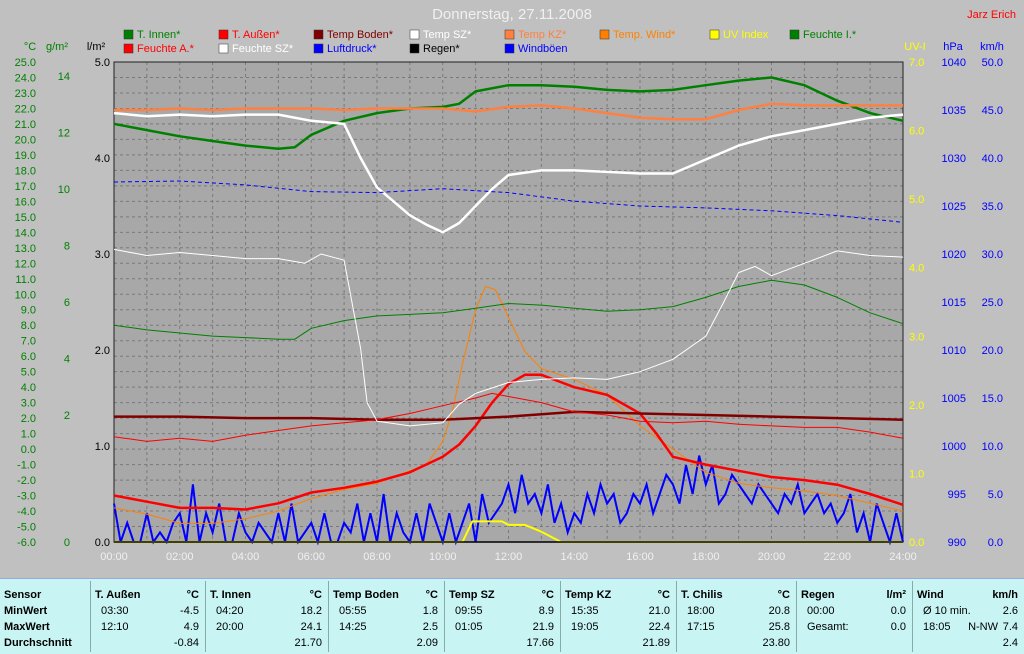 The height and width of the screenshot is (654, 1024). Describe the element at coordinates (28, 357) in the screenshot. I see `temp-tick: 6.0` at that location.